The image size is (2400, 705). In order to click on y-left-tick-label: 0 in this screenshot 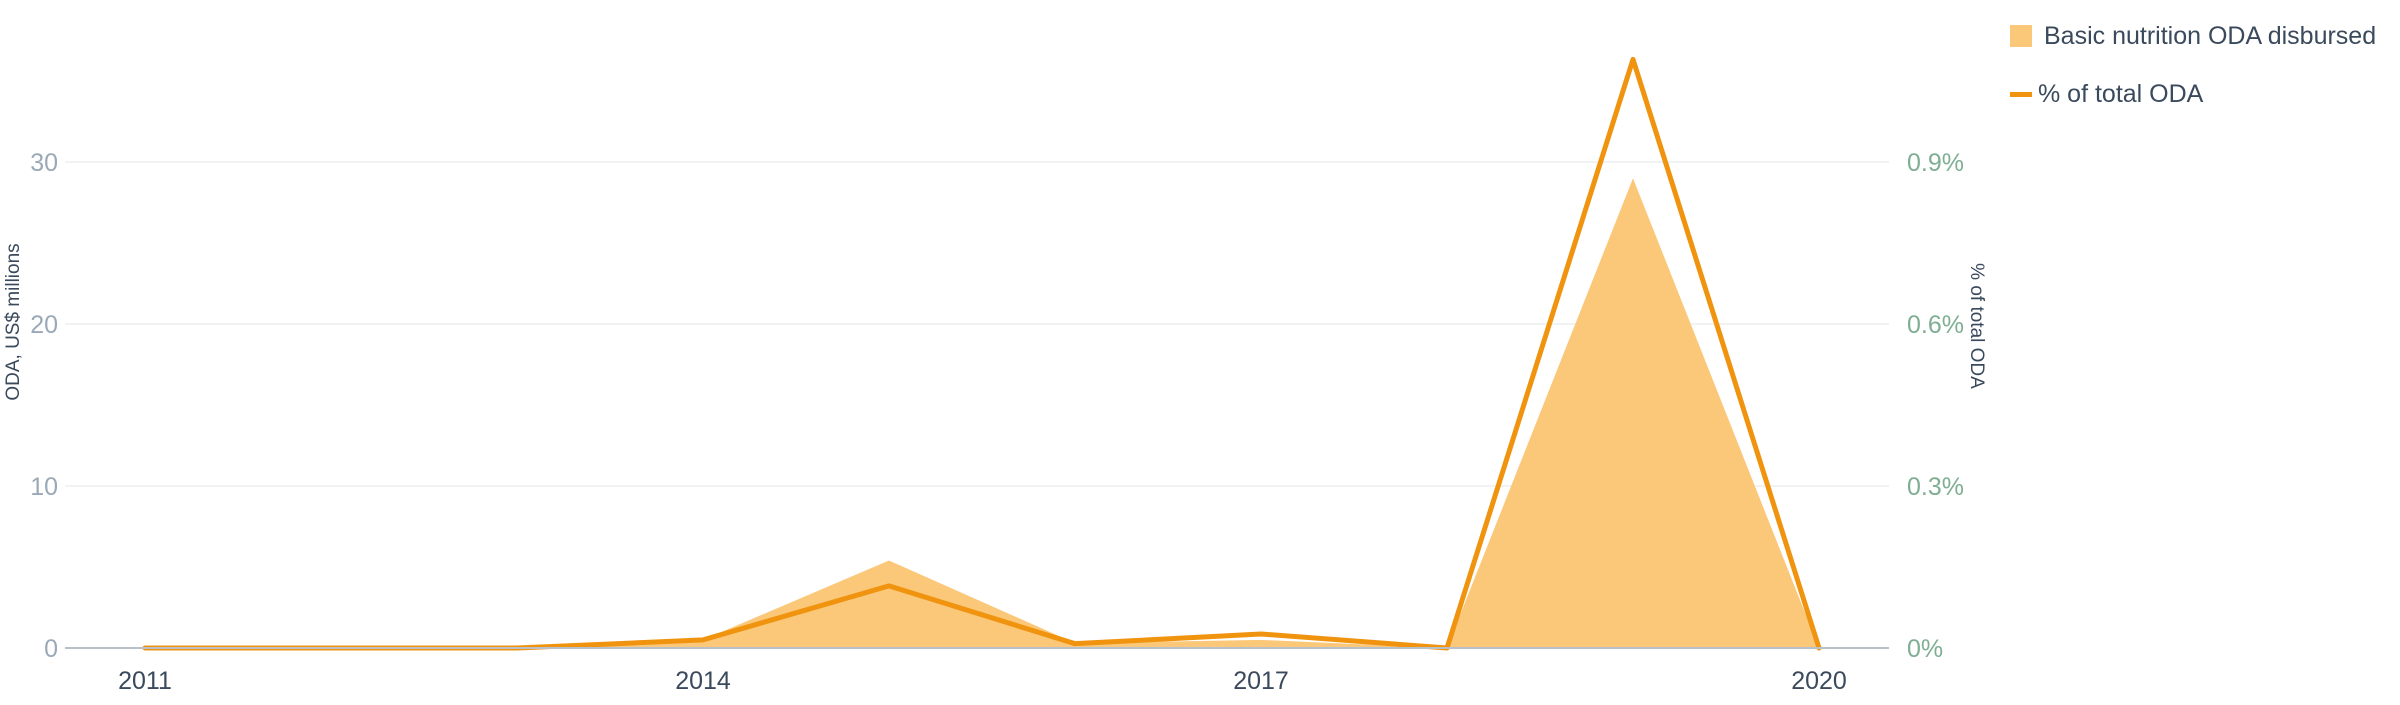, I will do `click(51, 649)`.